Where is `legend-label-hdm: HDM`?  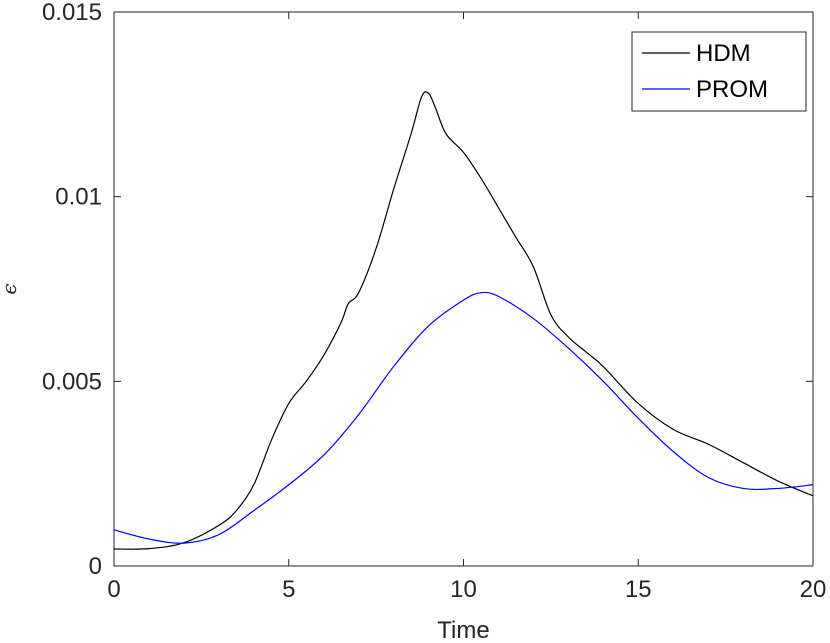 legend-label-hdm: HDM is located at coordinates (723, 53).